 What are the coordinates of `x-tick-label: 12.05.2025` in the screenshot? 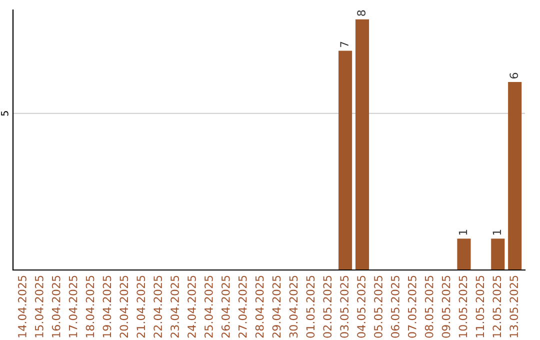 It's located at (497, 307).